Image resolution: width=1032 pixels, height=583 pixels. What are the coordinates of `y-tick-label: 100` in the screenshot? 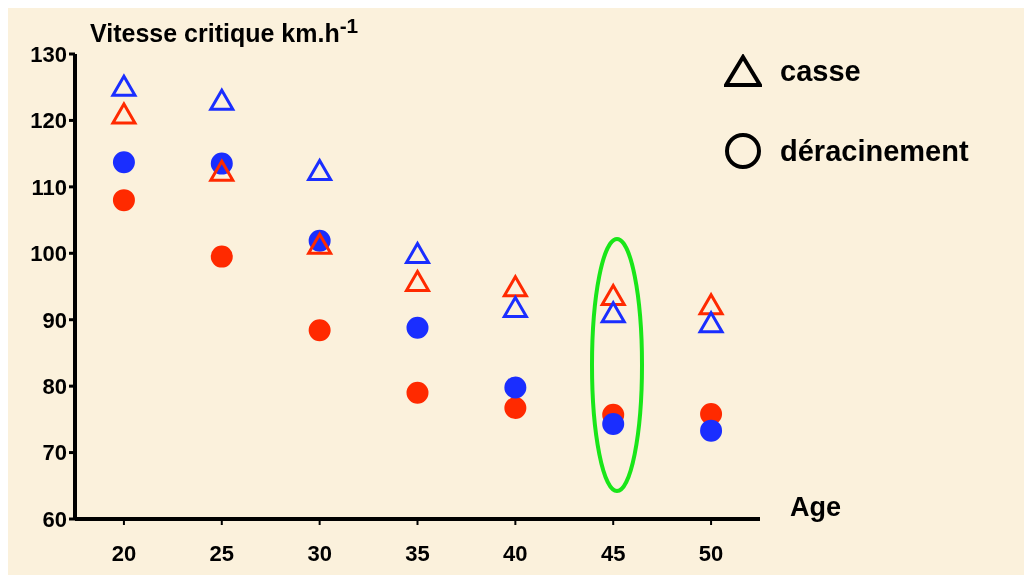 It's located at (48, 254).